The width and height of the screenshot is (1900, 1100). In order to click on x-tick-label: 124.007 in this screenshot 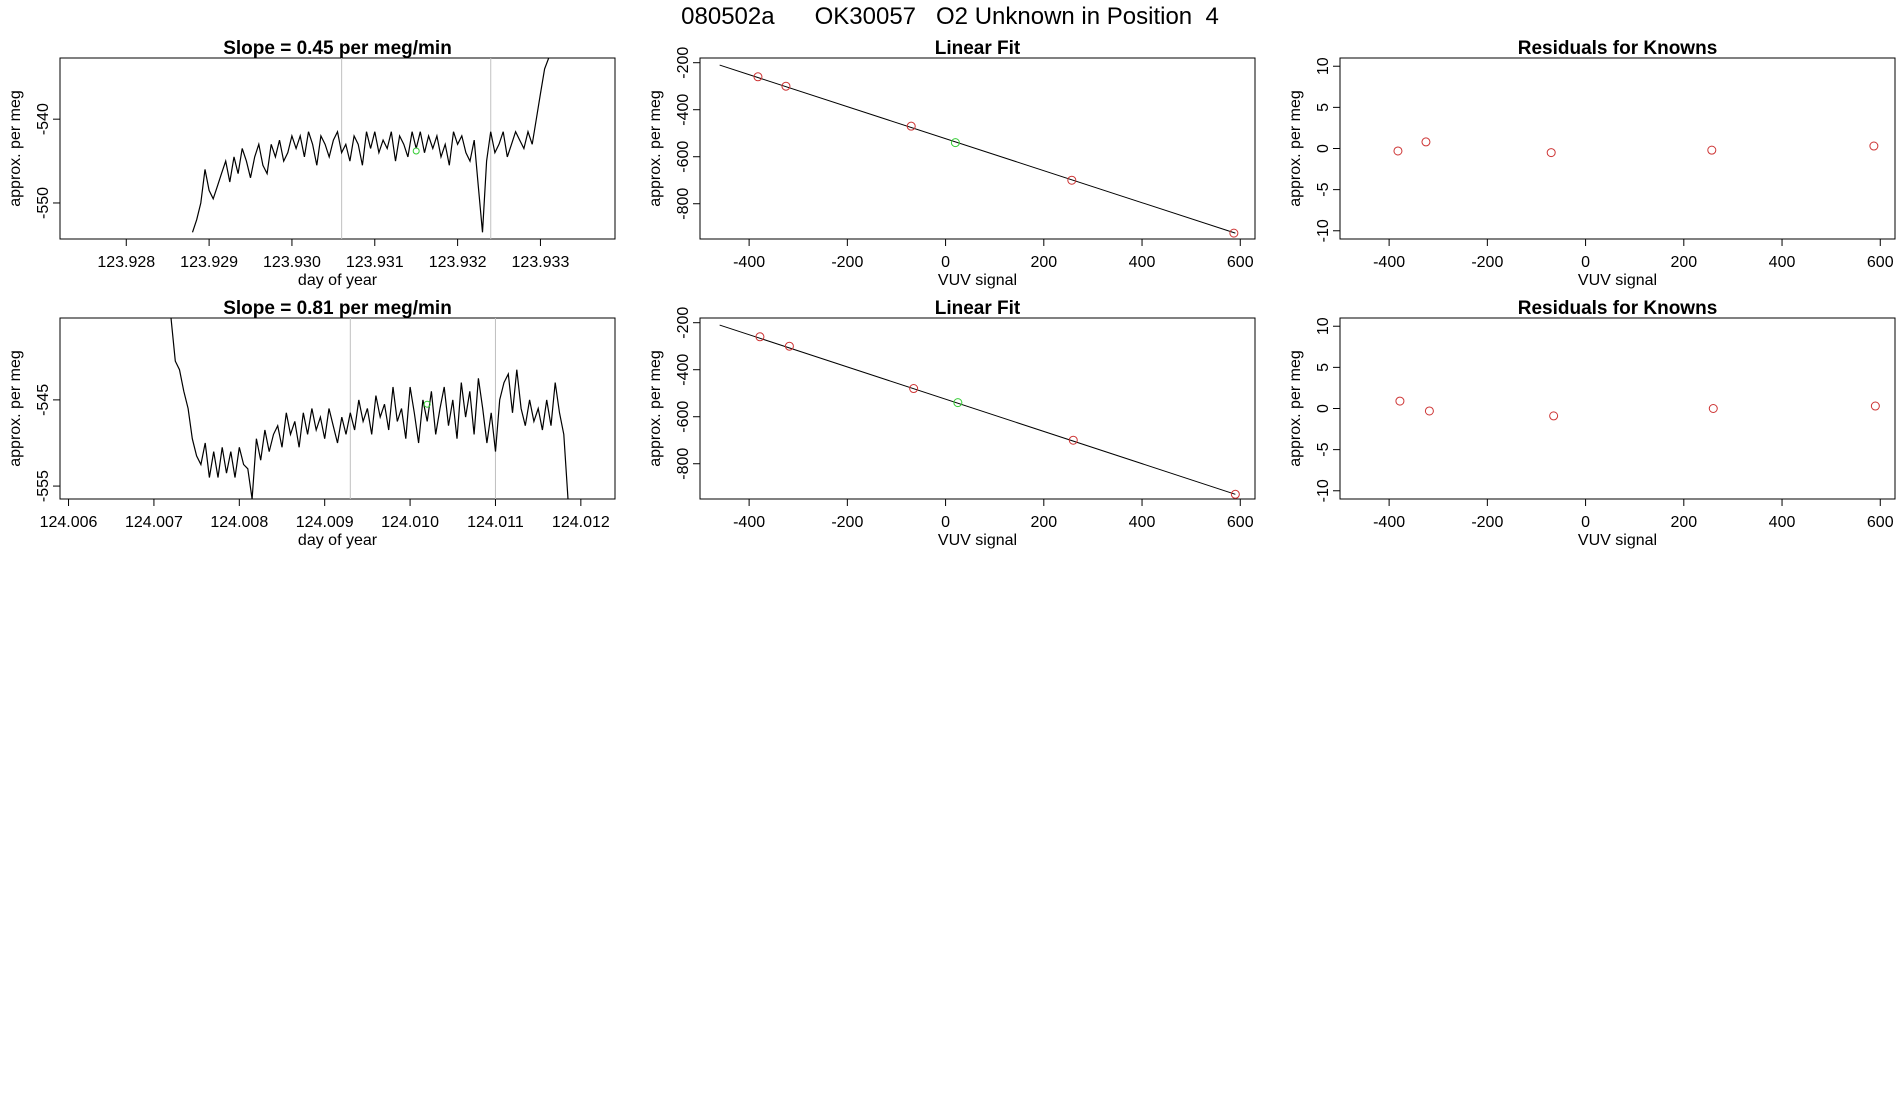, I will do `click(154, 522)`.